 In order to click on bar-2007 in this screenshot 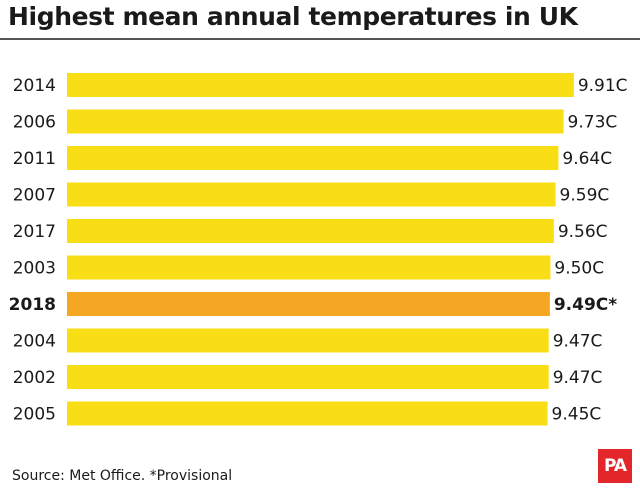, I will do `click(311, 194)`.